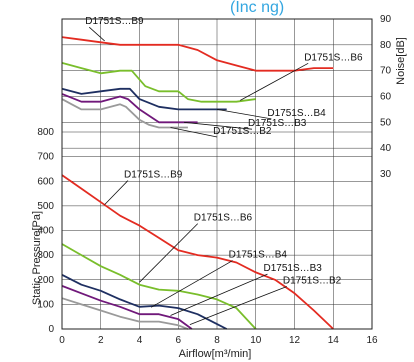 Image resolution: width=414 pixels, height=362 pixels. I want to click on header-partial: (Inc ng), so click(257, 8).